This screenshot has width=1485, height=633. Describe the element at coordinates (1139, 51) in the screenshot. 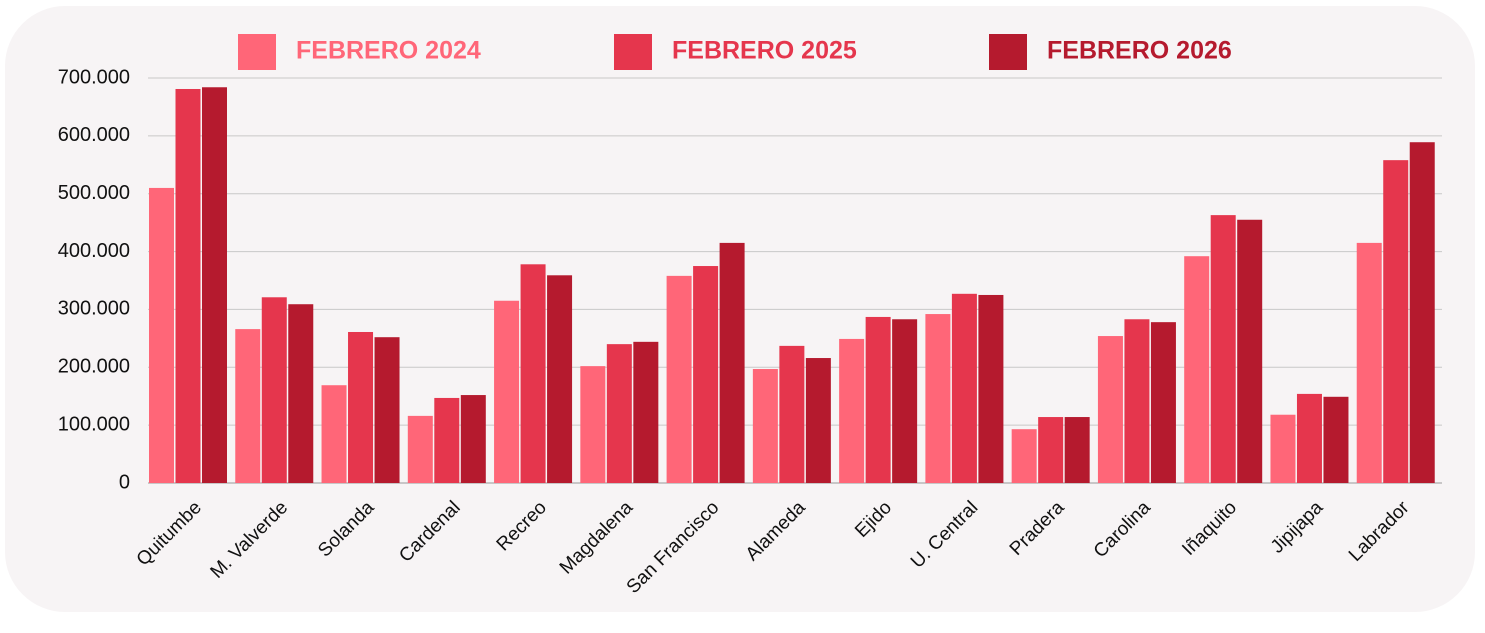

I see `legend-label: FEBRERO 2026` at that location.